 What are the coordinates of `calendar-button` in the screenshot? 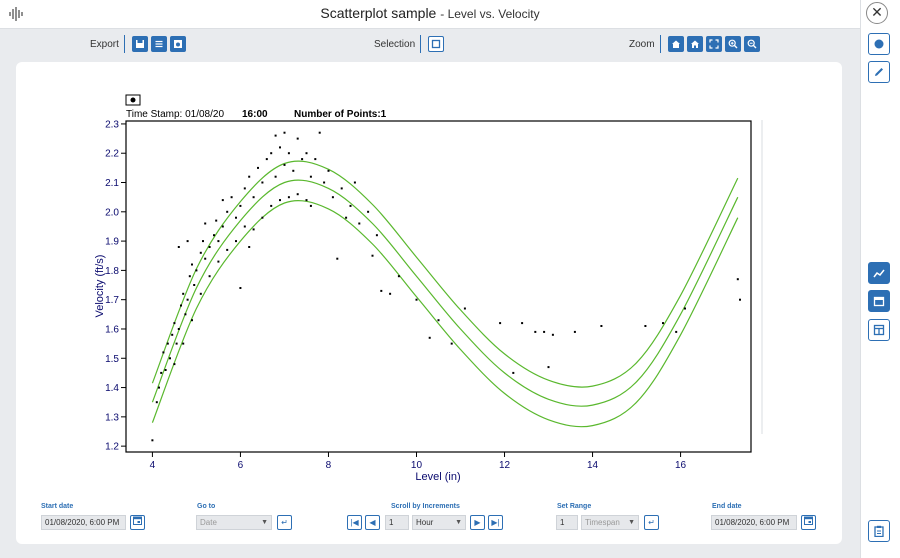 It's located at (879, 301).